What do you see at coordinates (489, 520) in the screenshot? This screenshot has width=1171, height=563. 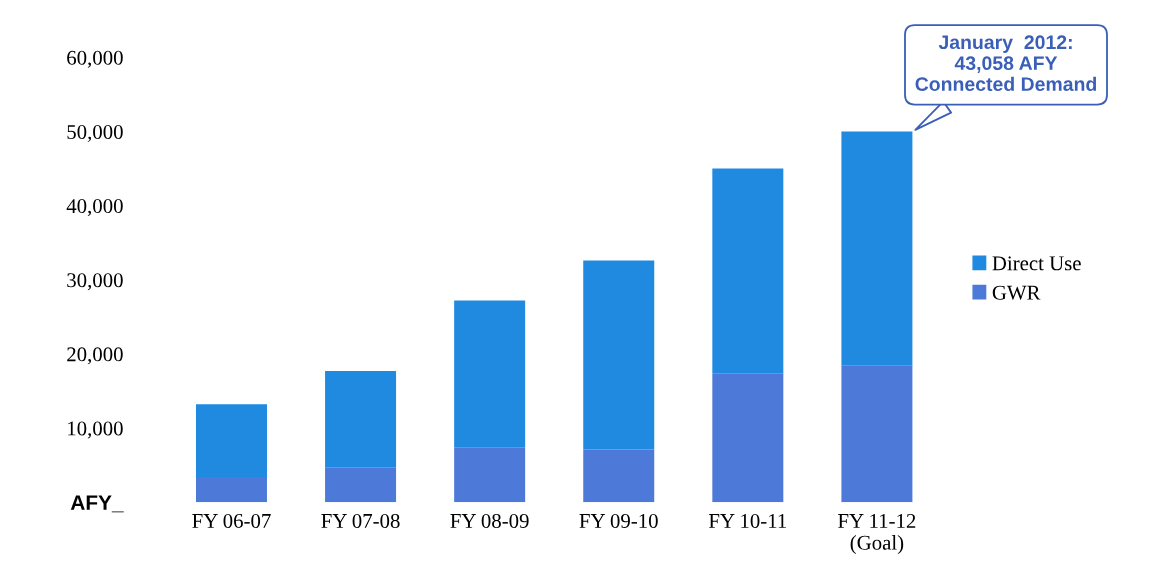 I see `x-tick-label: FY 08-09` at bounding box center [489, 520].